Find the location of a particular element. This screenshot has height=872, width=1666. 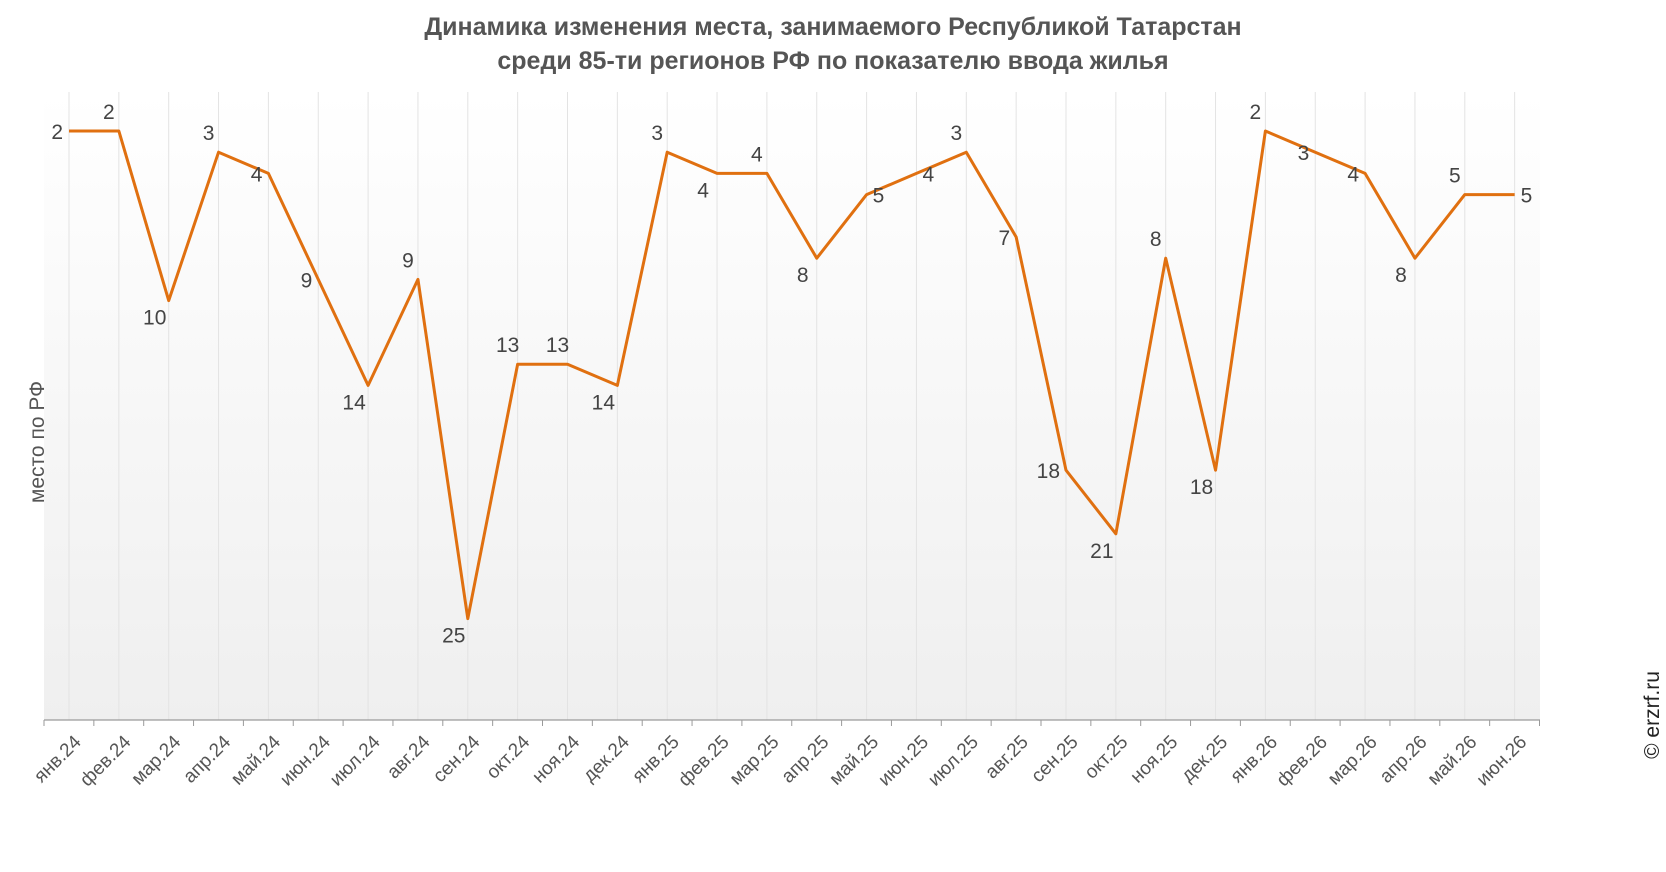

data-label: 7 is located at coordinates (1004, 238).